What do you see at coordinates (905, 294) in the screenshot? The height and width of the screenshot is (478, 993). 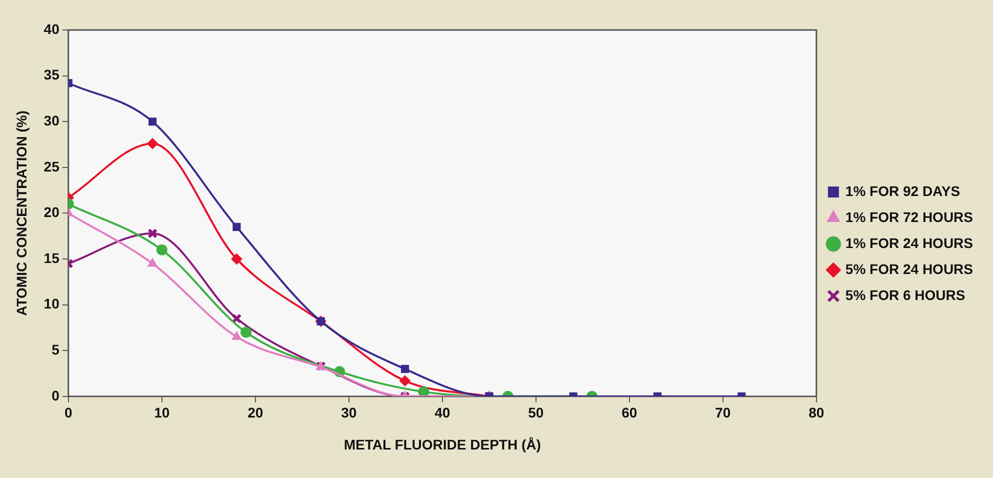 I see `legend-label: 5% FOR 6 HOURS` at bounding box center [905, 294].